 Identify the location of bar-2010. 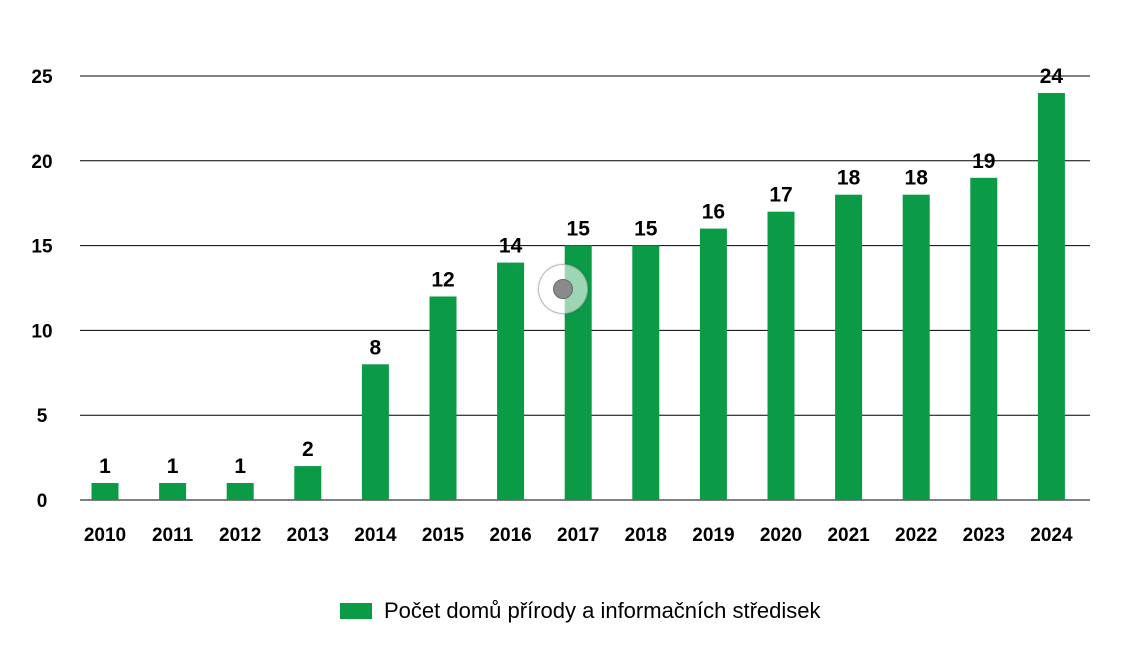
(105, 491).